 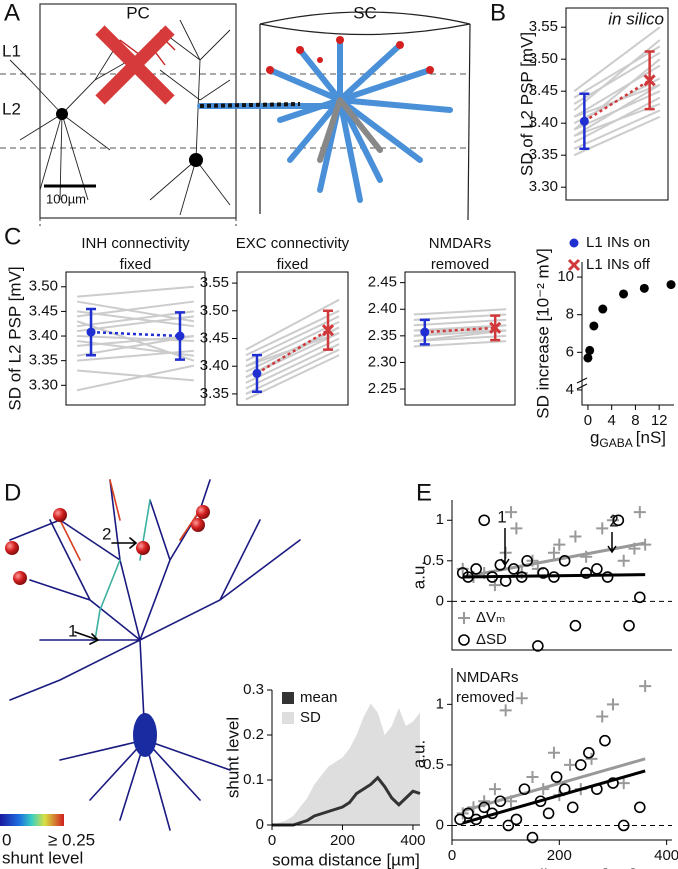 What do you see at coordinates (460, 243) in the screenshot?
I see `chart-title: NMDARs` at bounding box center [460, 243].